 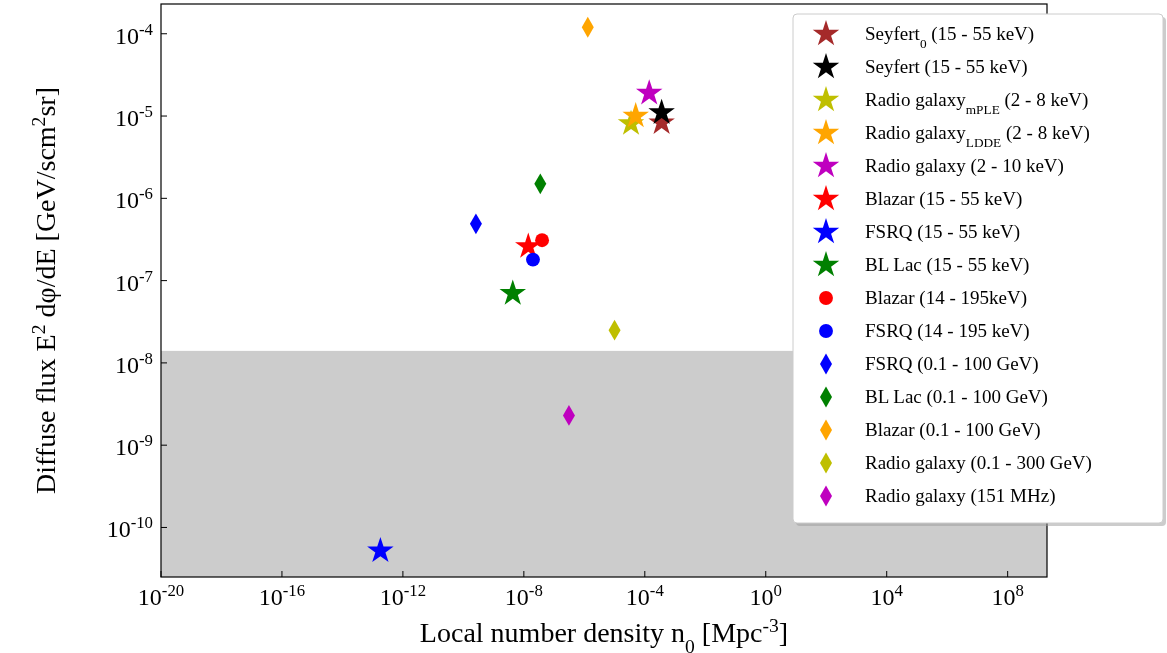 I want to click on x-tick-label: 10$^{8}$, so click(x=1007, y=595).